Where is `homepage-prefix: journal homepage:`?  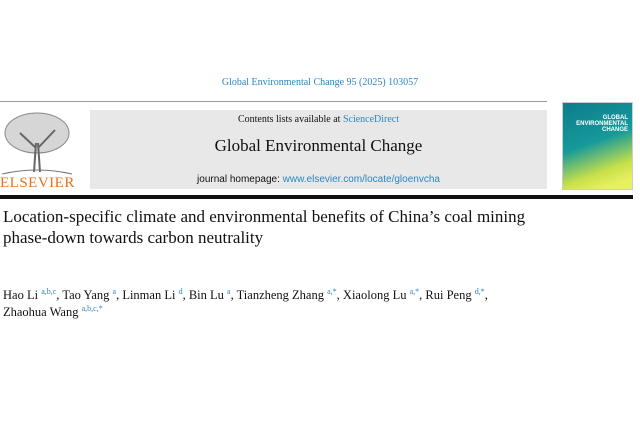 homepage-prefix: journal homepage: is located at coordinates (240, 179).